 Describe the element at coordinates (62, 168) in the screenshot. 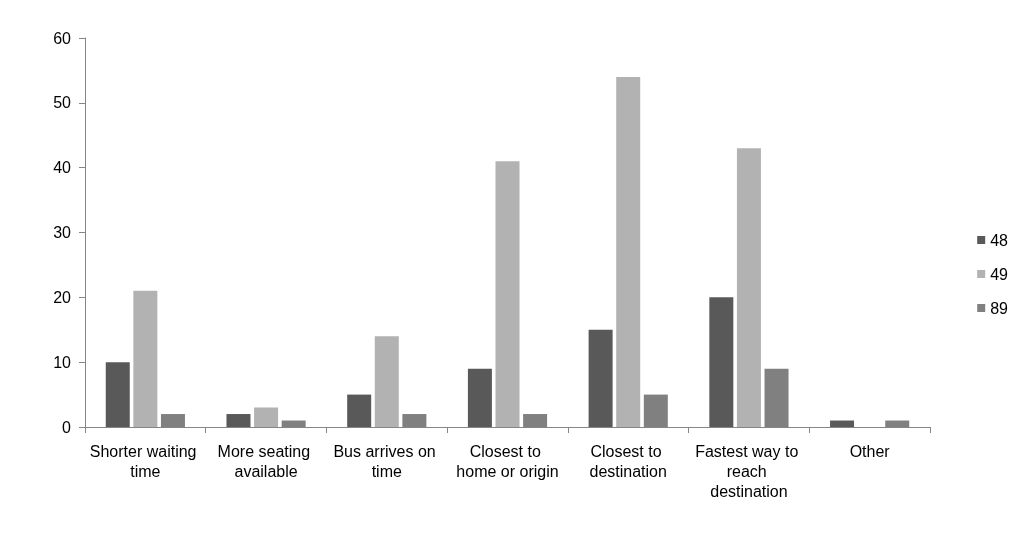

I see `y-tick-label: 40` at that location.